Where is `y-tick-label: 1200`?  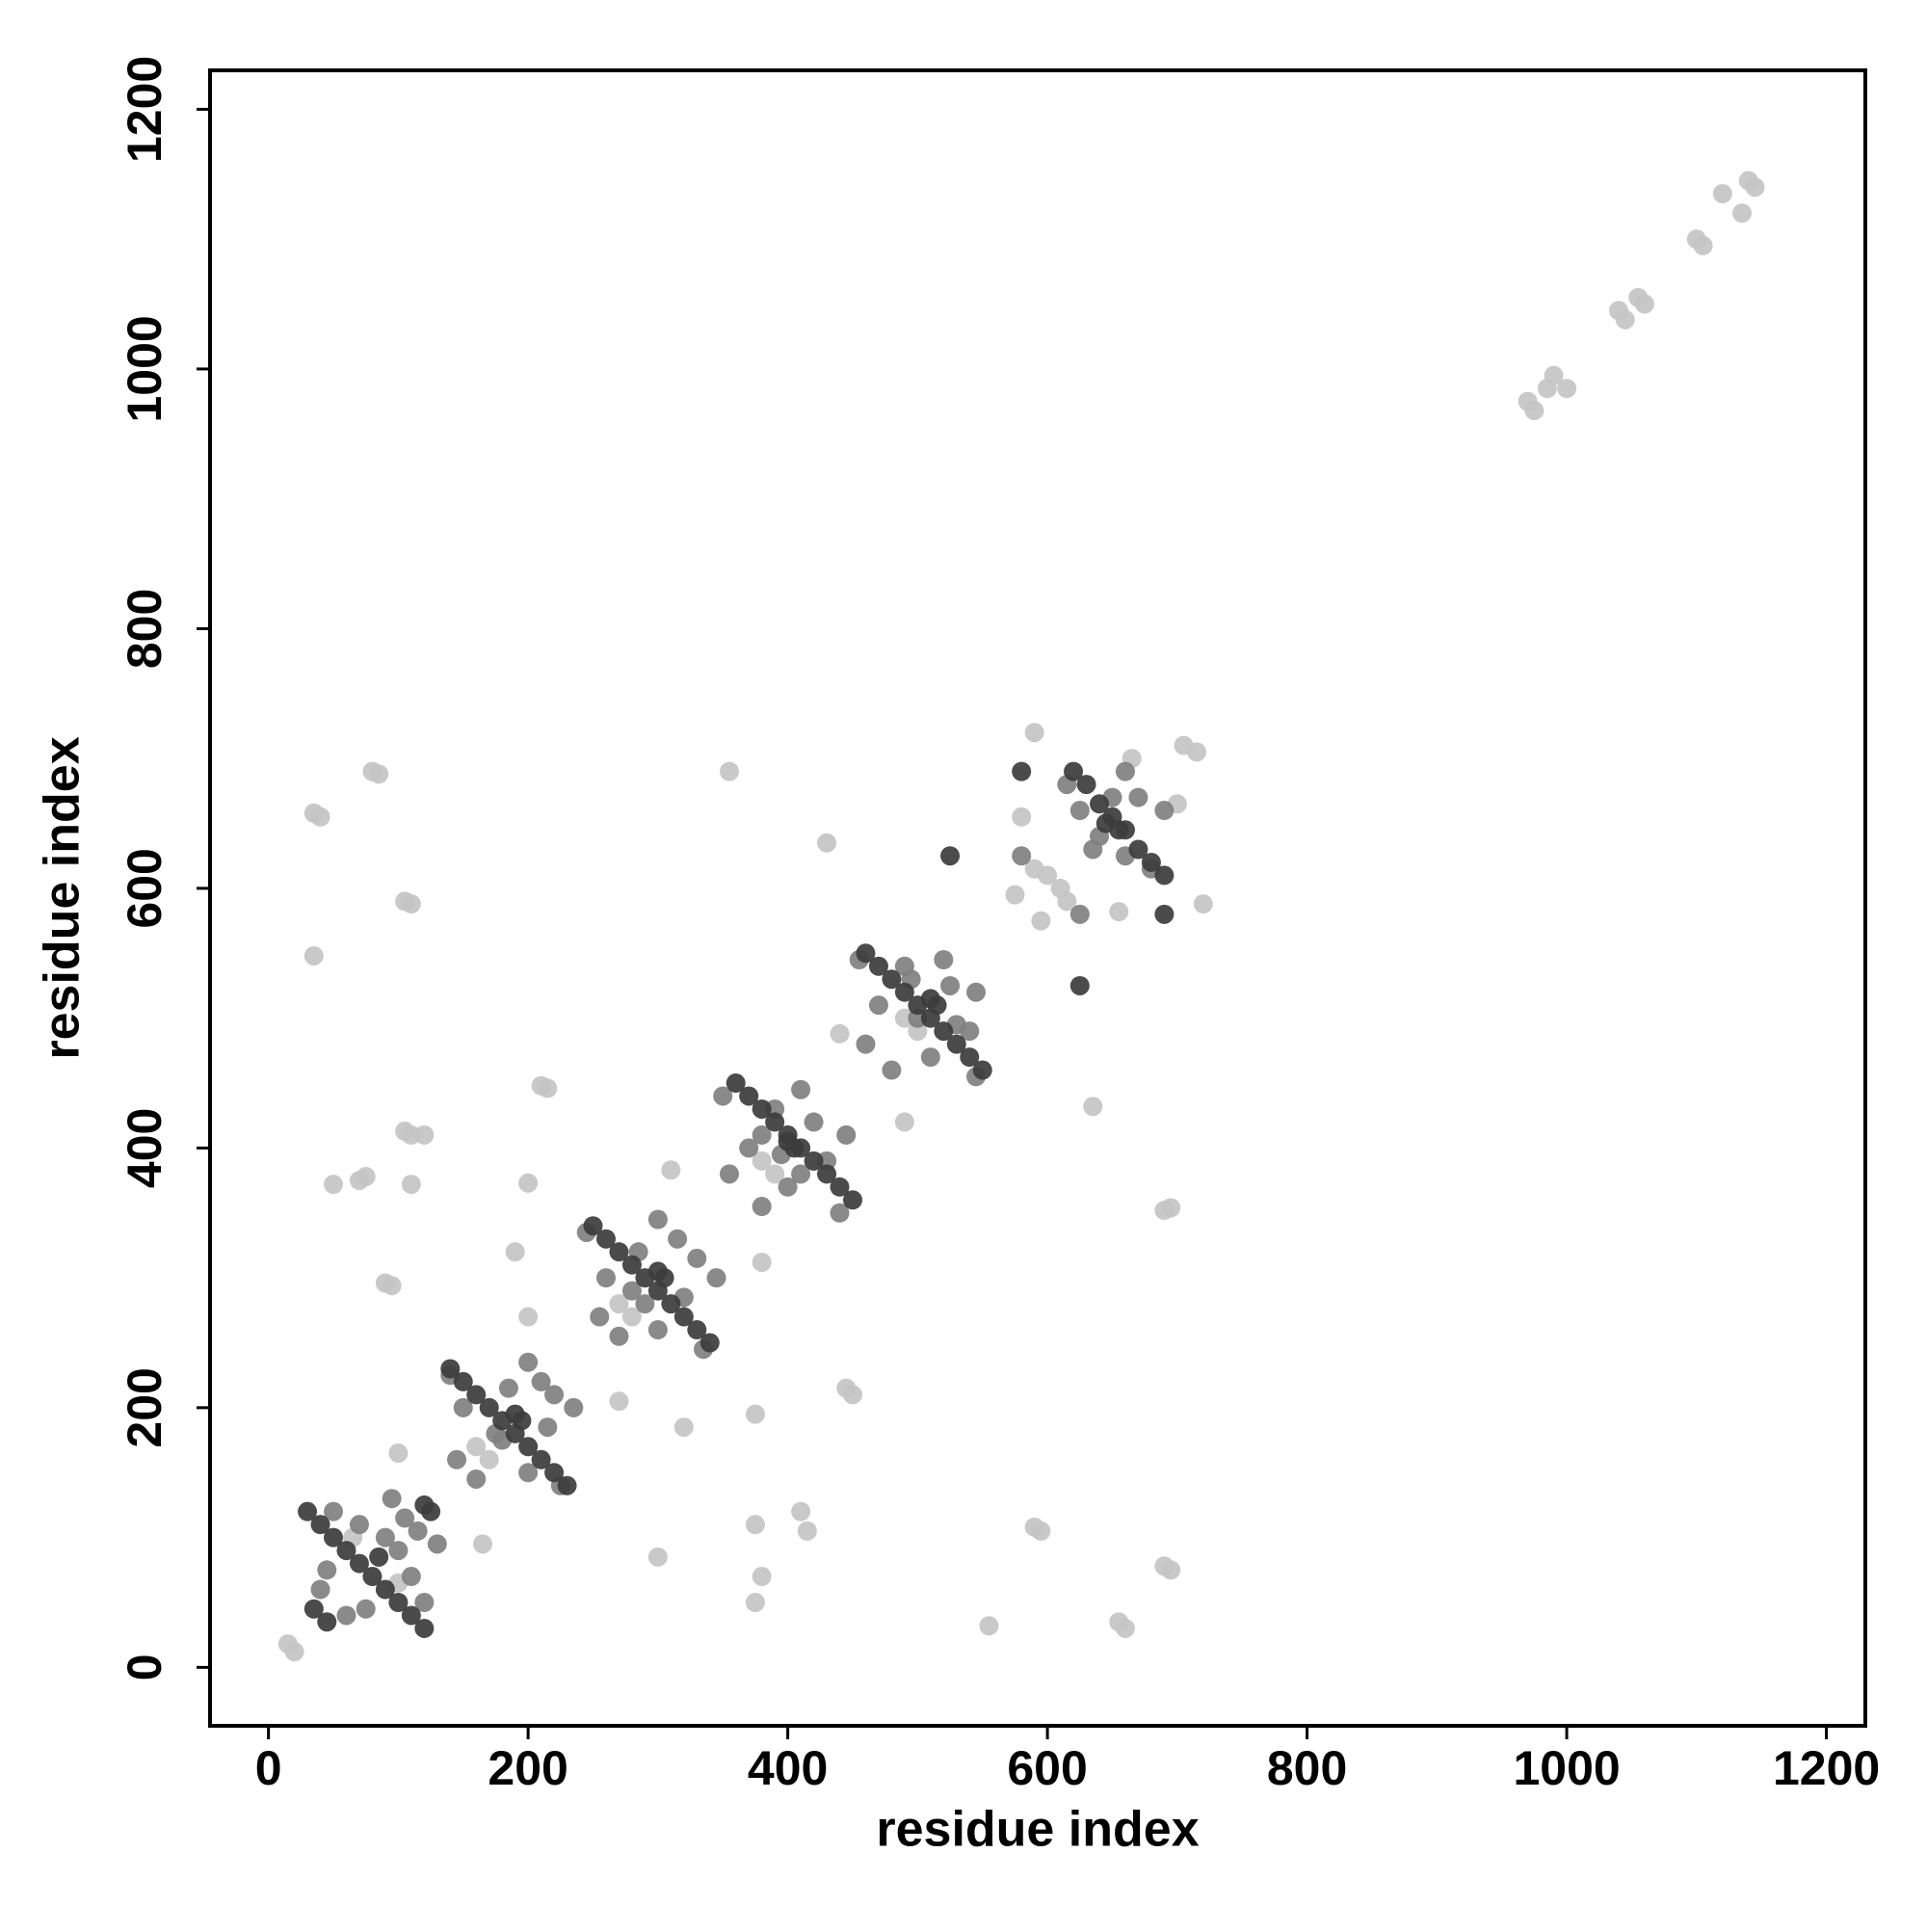 y-tick-label: 1200 is located at coordinates (145, 109).